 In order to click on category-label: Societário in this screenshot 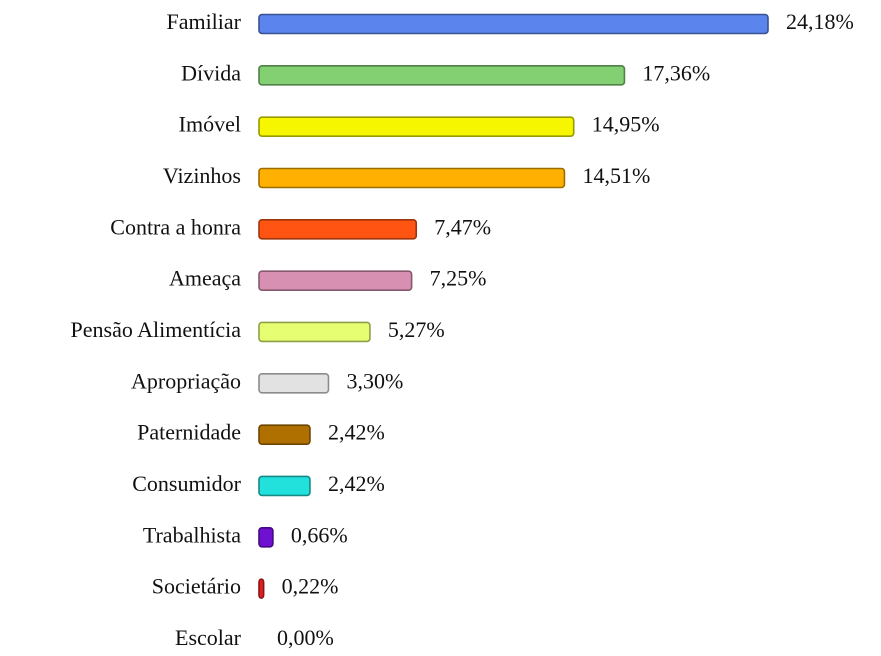, I will do `click(196, 586)`.